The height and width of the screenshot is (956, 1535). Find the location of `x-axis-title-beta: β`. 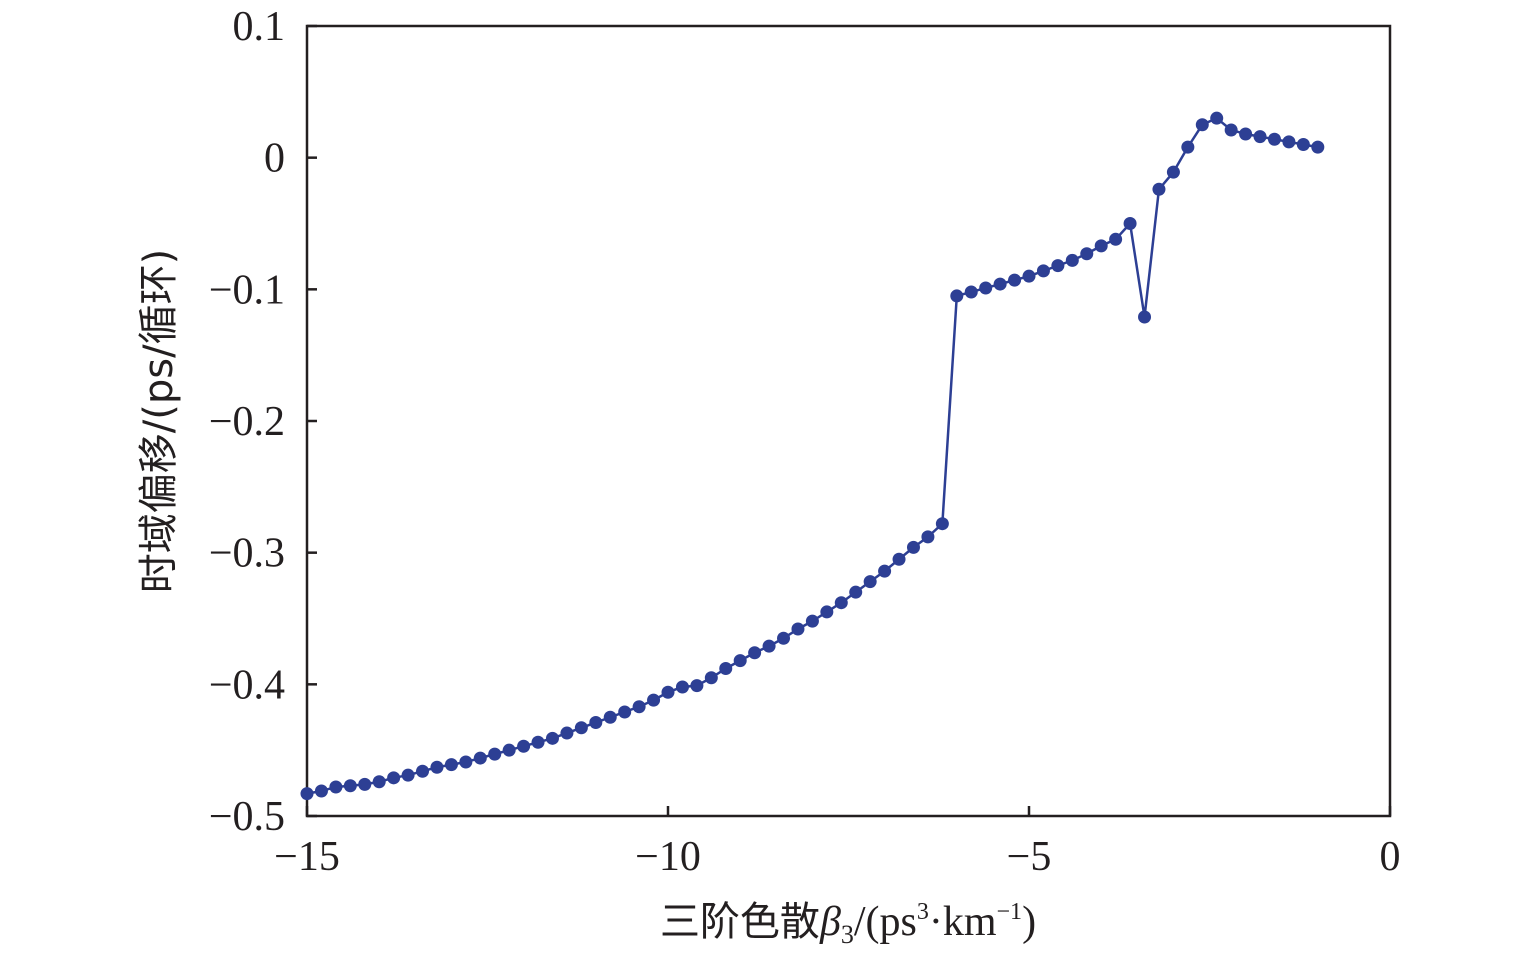

x-axis-title-beta: β is located at coordinates (830, 922).